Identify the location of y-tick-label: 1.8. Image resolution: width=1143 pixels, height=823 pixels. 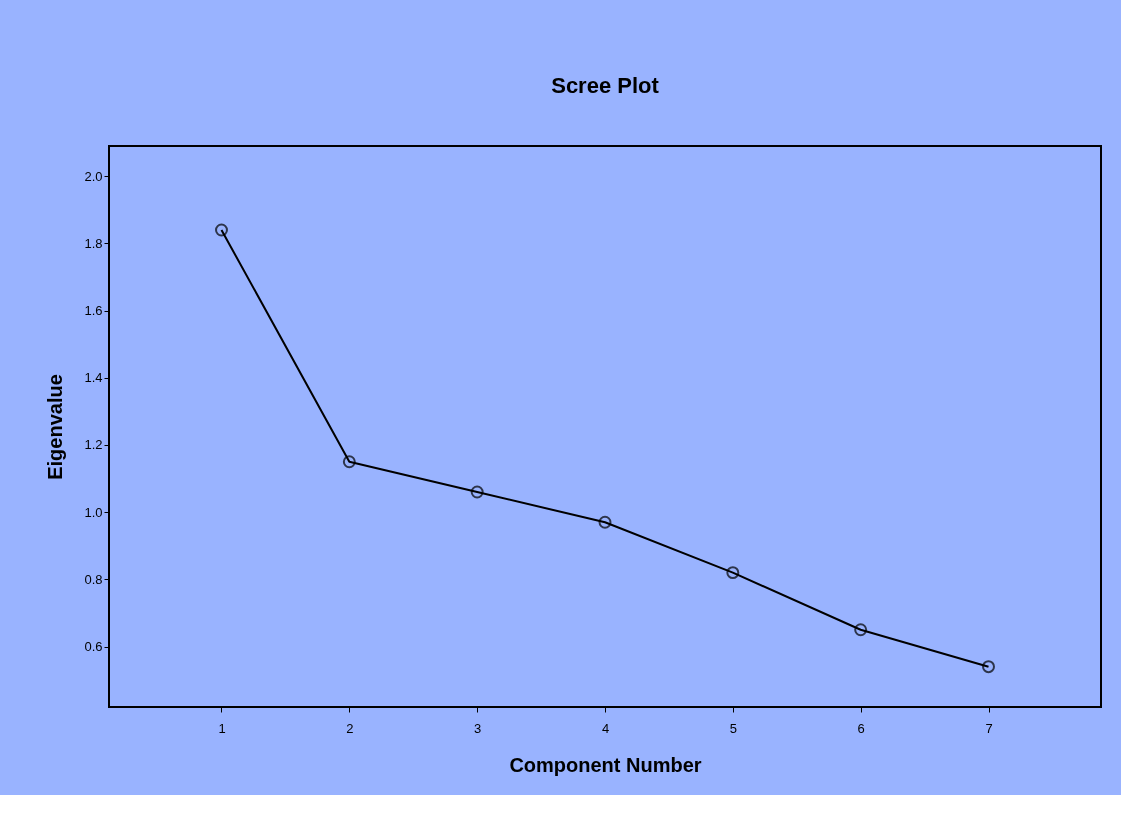
(93, 243).